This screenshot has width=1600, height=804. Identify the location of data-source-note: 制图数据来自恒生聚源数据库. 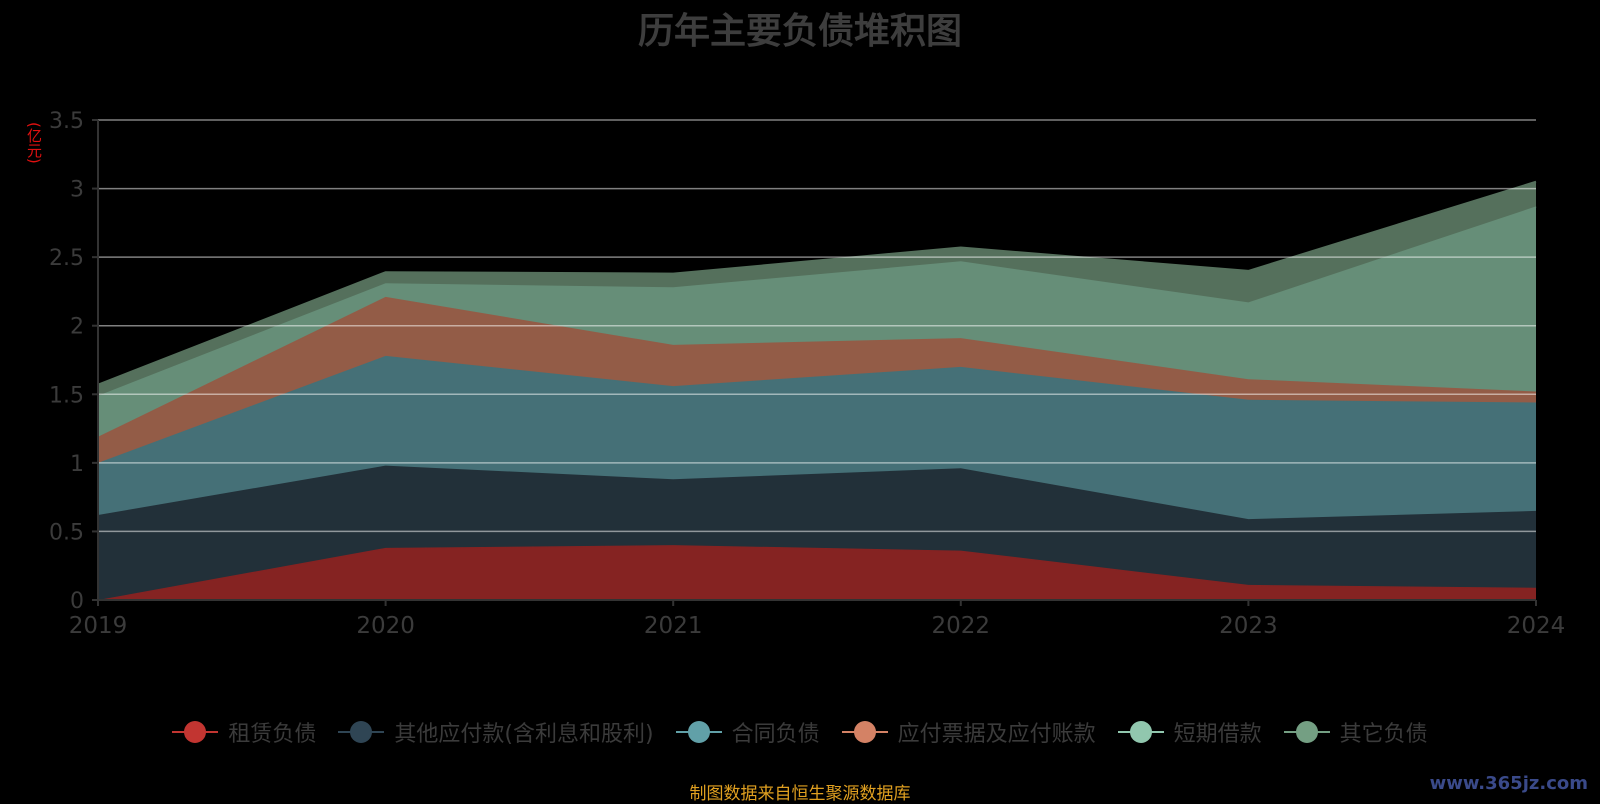
(800, 794).